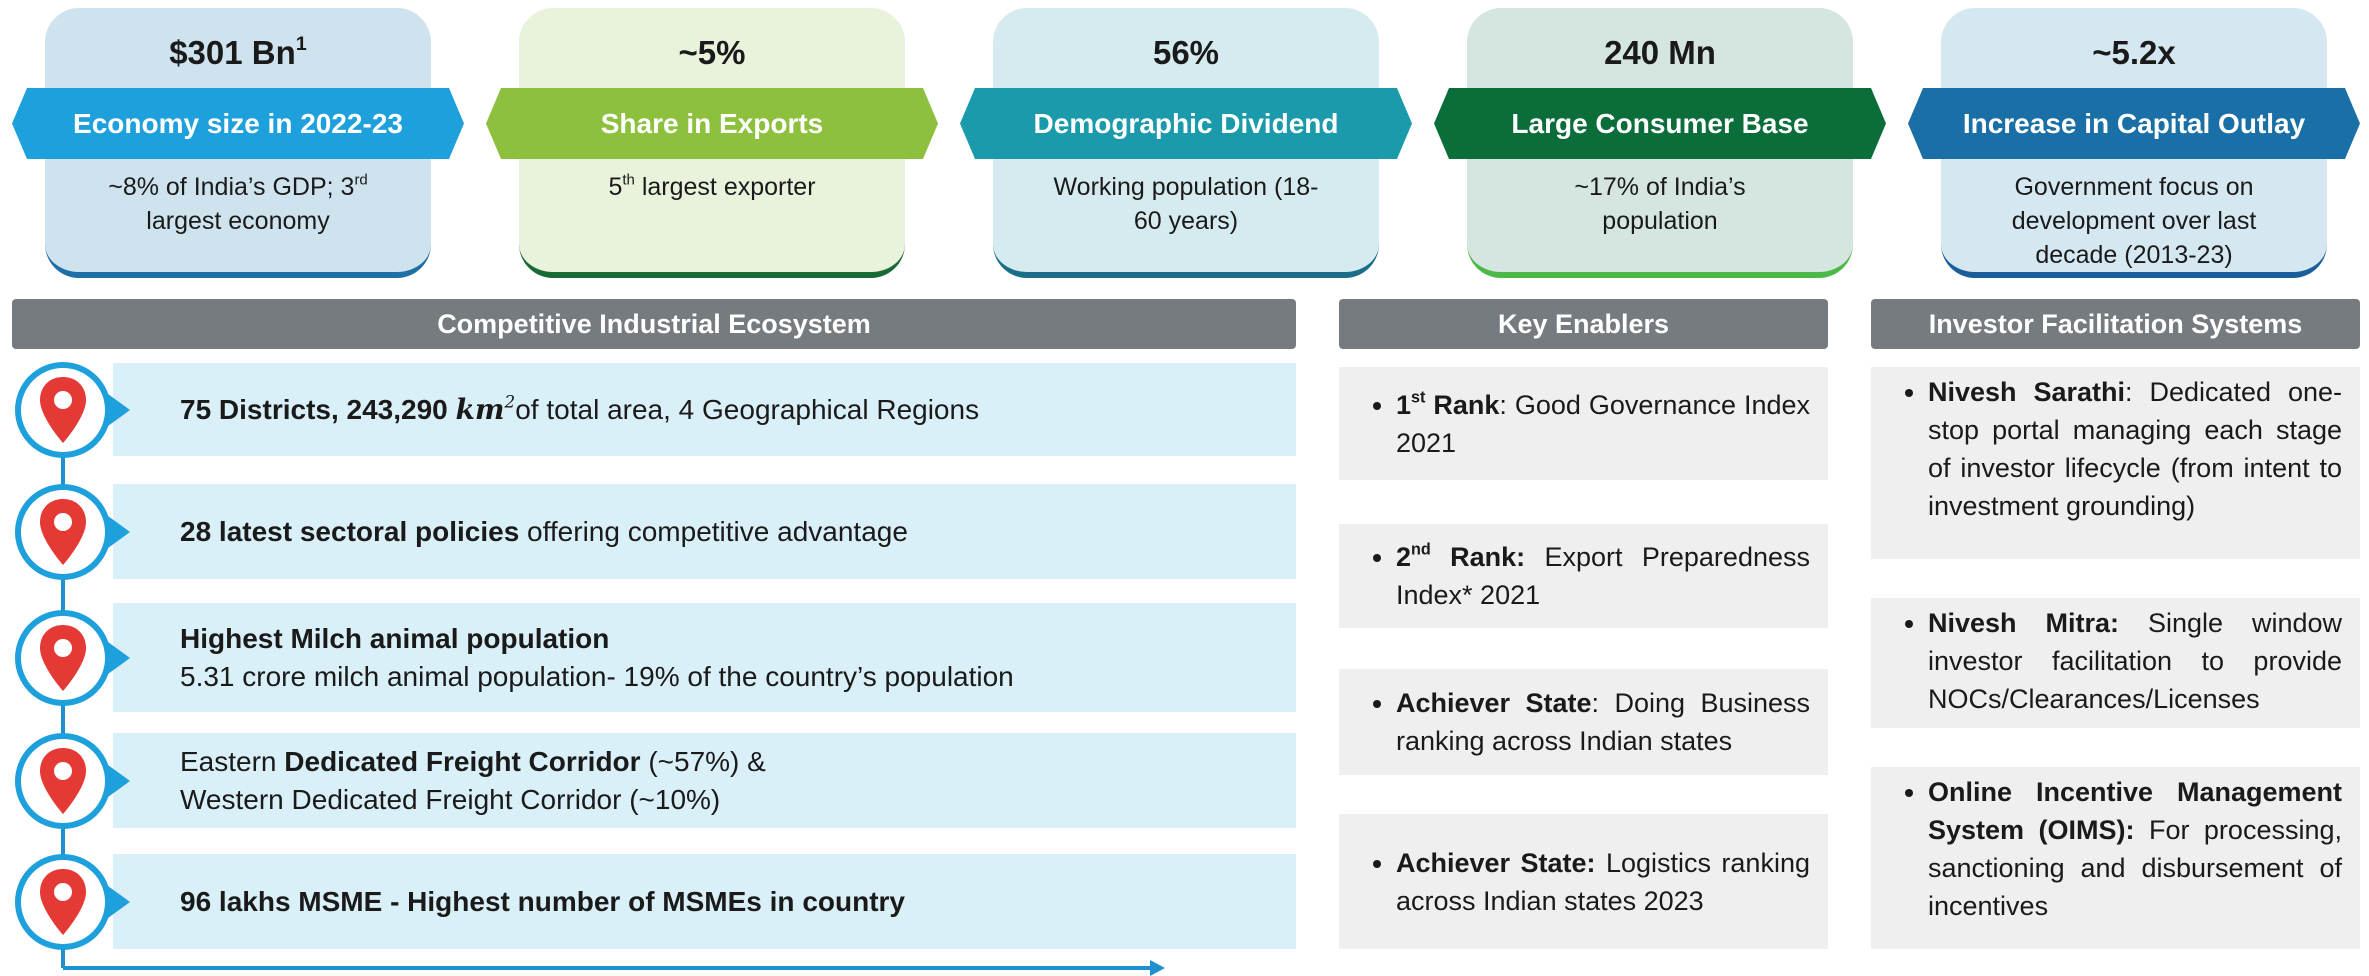 This screenshot has width=2369, height=976. I want to click on text-run: rd, so click(361, 180).